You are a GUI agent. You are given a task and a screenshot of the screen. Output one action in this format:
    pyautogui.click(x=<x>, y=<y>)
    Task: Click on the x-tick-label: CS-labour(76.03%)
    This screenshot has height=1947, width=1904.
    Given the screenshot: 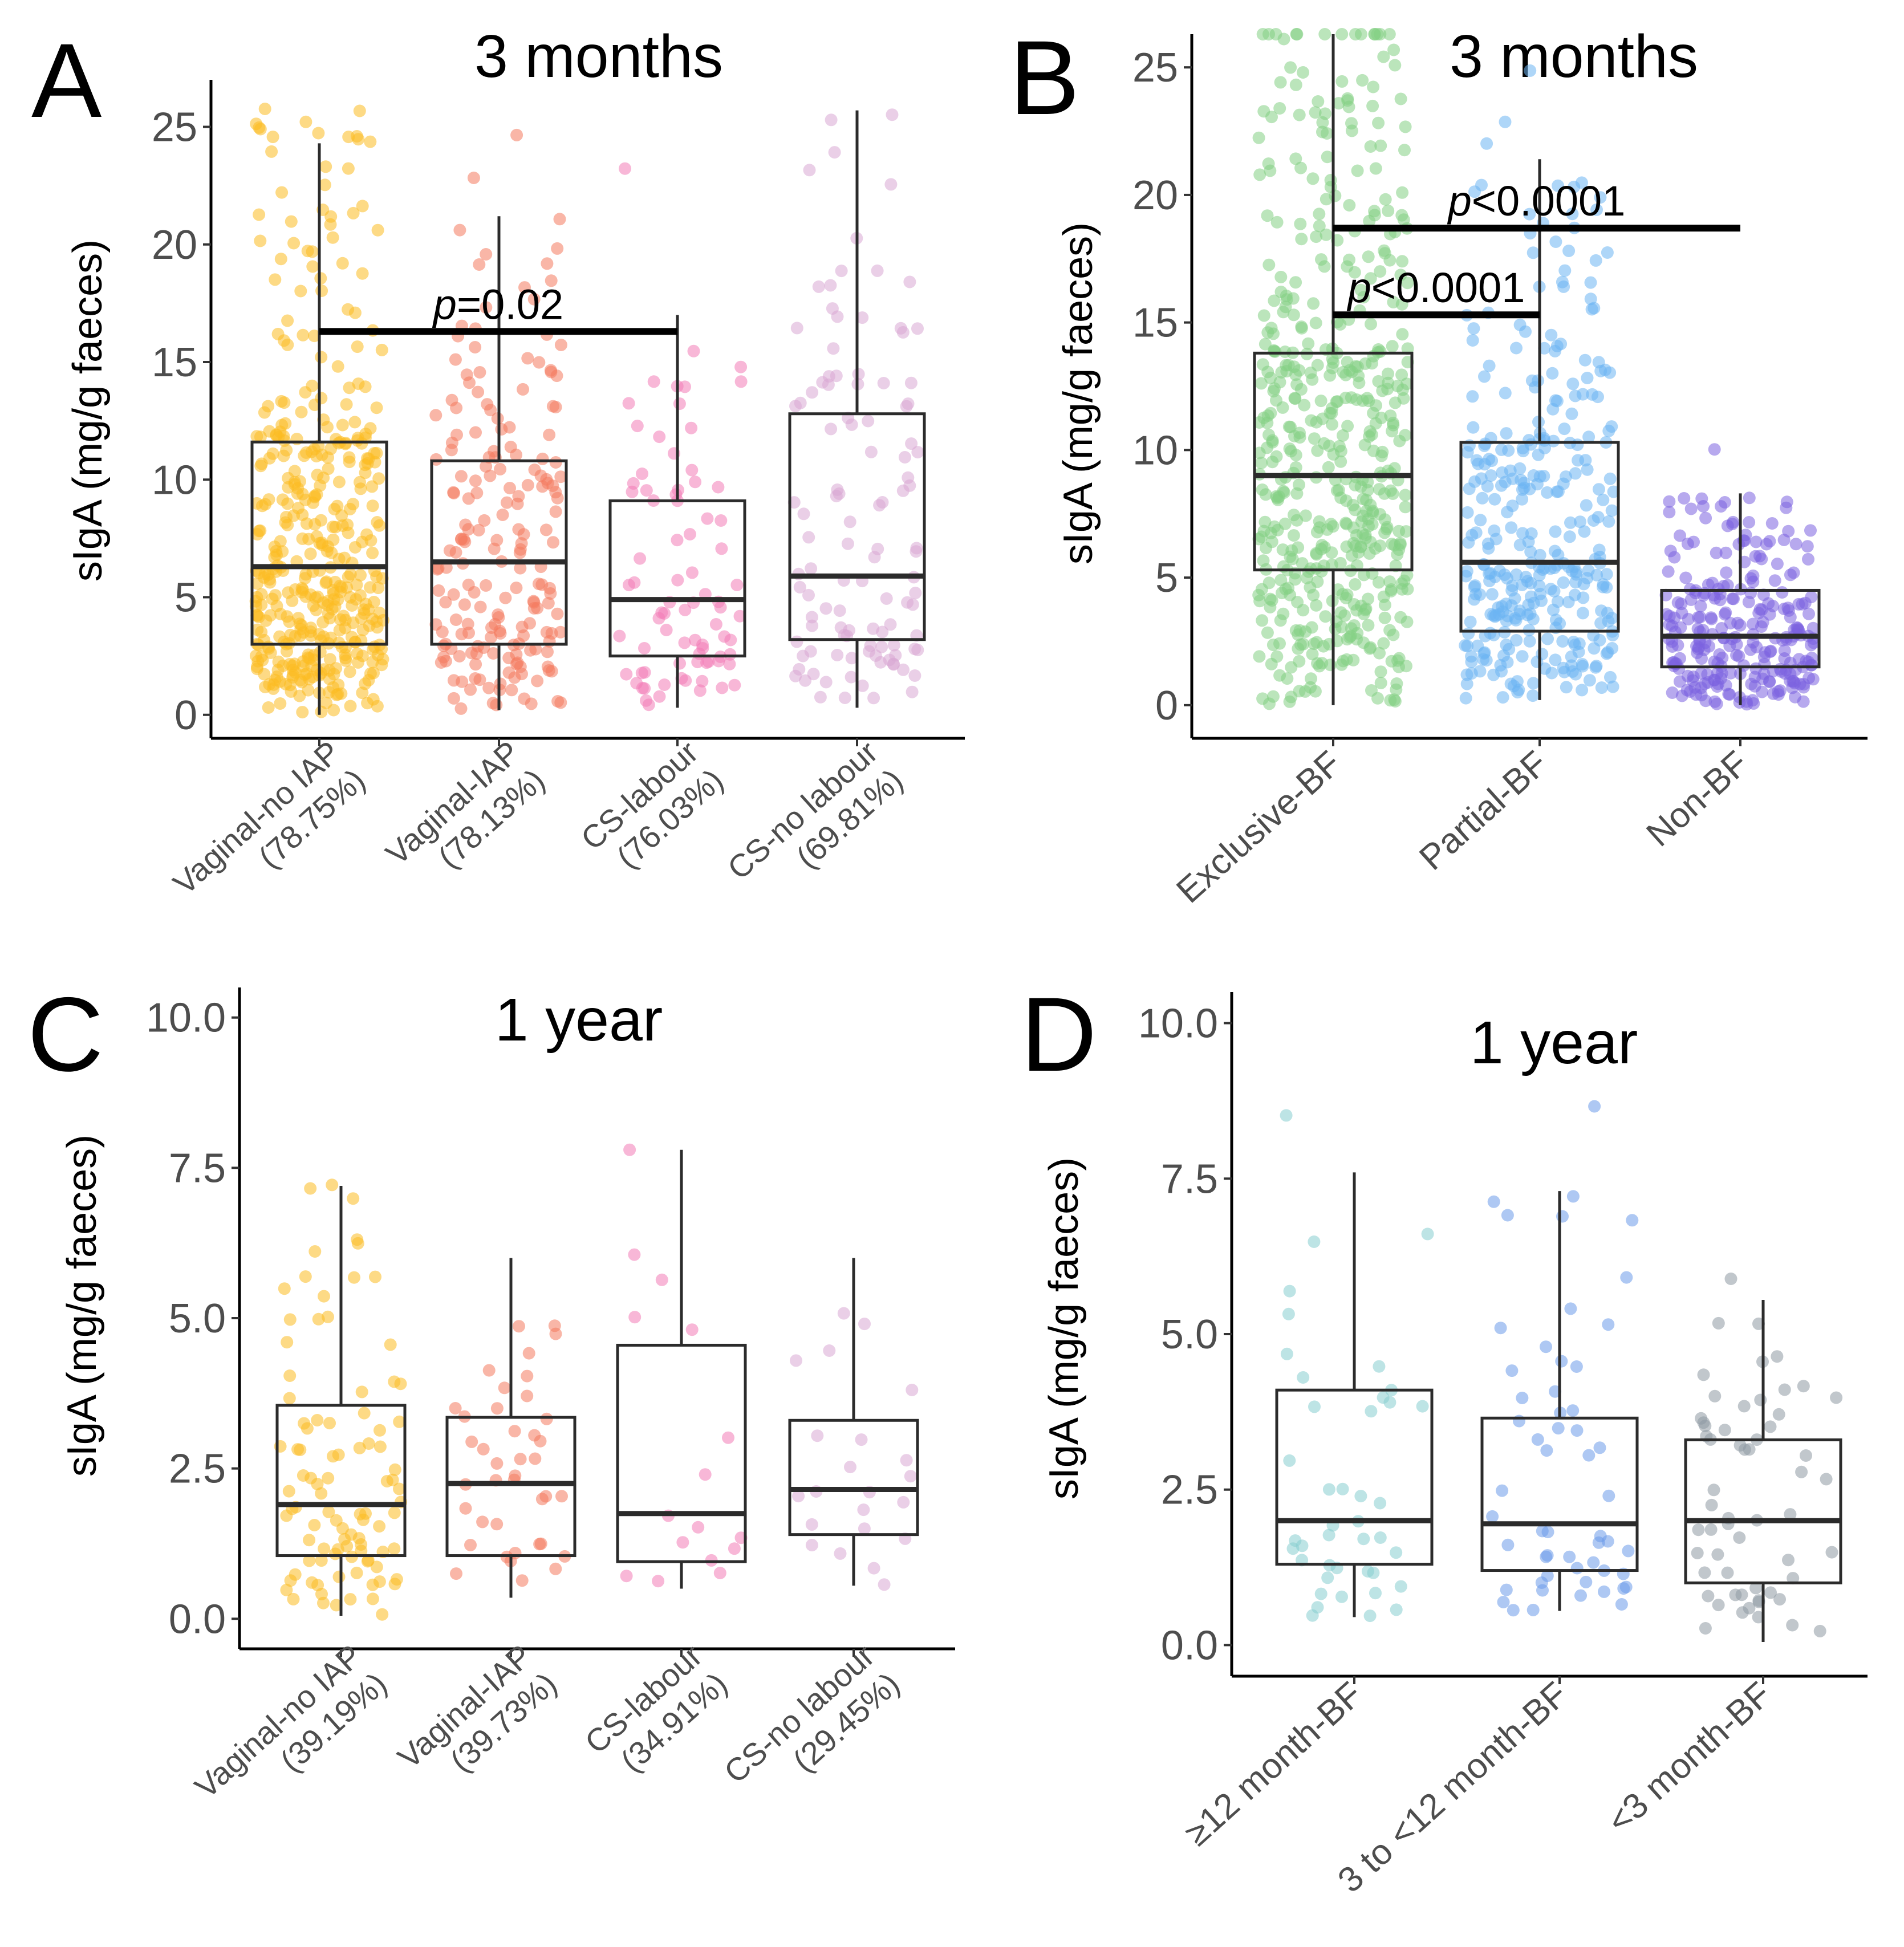 What is the action you would take?
    pyautogui.click(x=652, y=809)
    